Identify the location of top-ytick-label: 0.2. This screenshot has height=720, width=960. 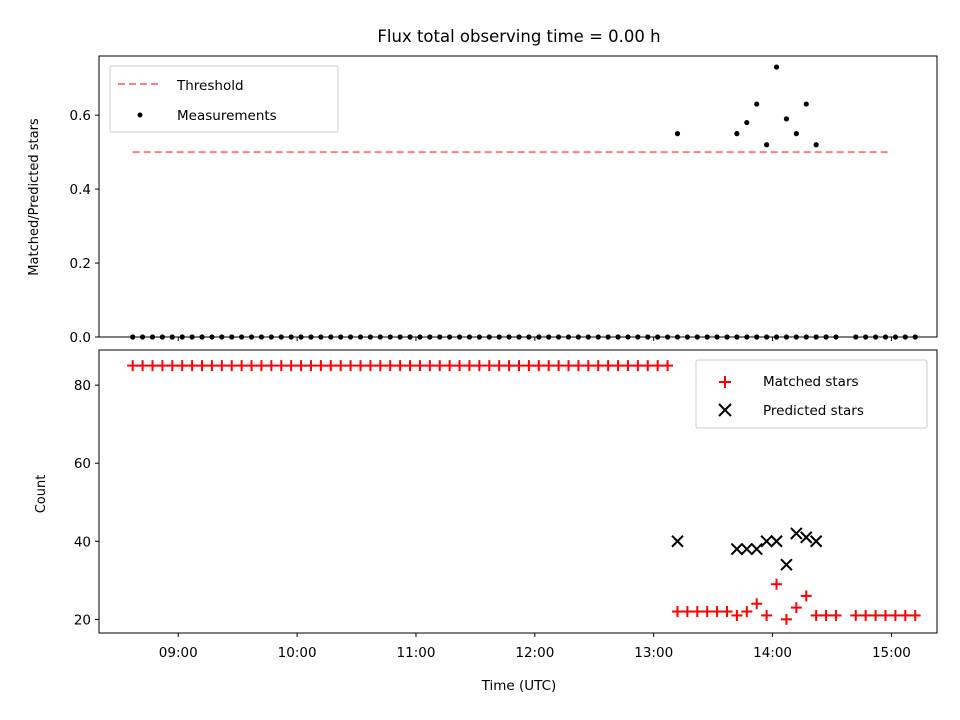
(80, 264).